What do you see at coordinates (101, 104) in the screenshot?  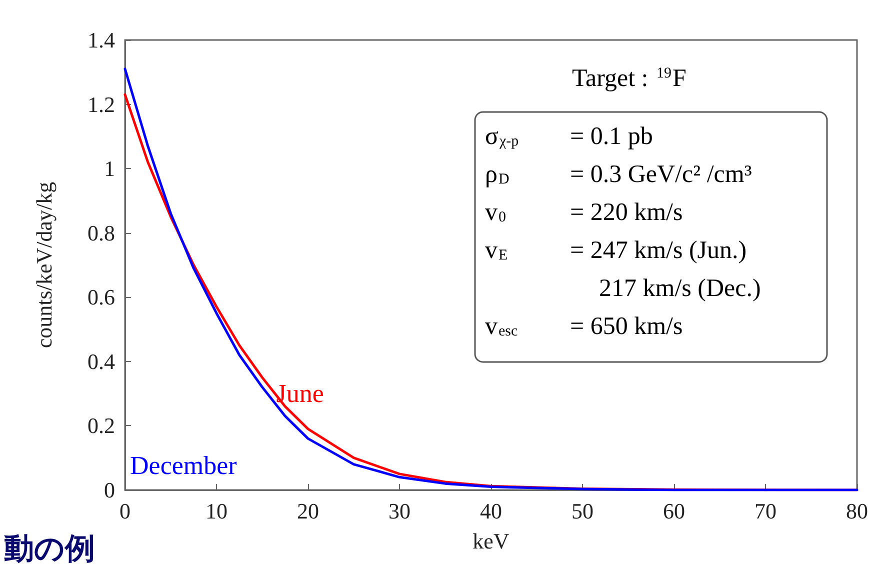 I see `y-tick-label: 1.2` at bounding box center [101, 104].